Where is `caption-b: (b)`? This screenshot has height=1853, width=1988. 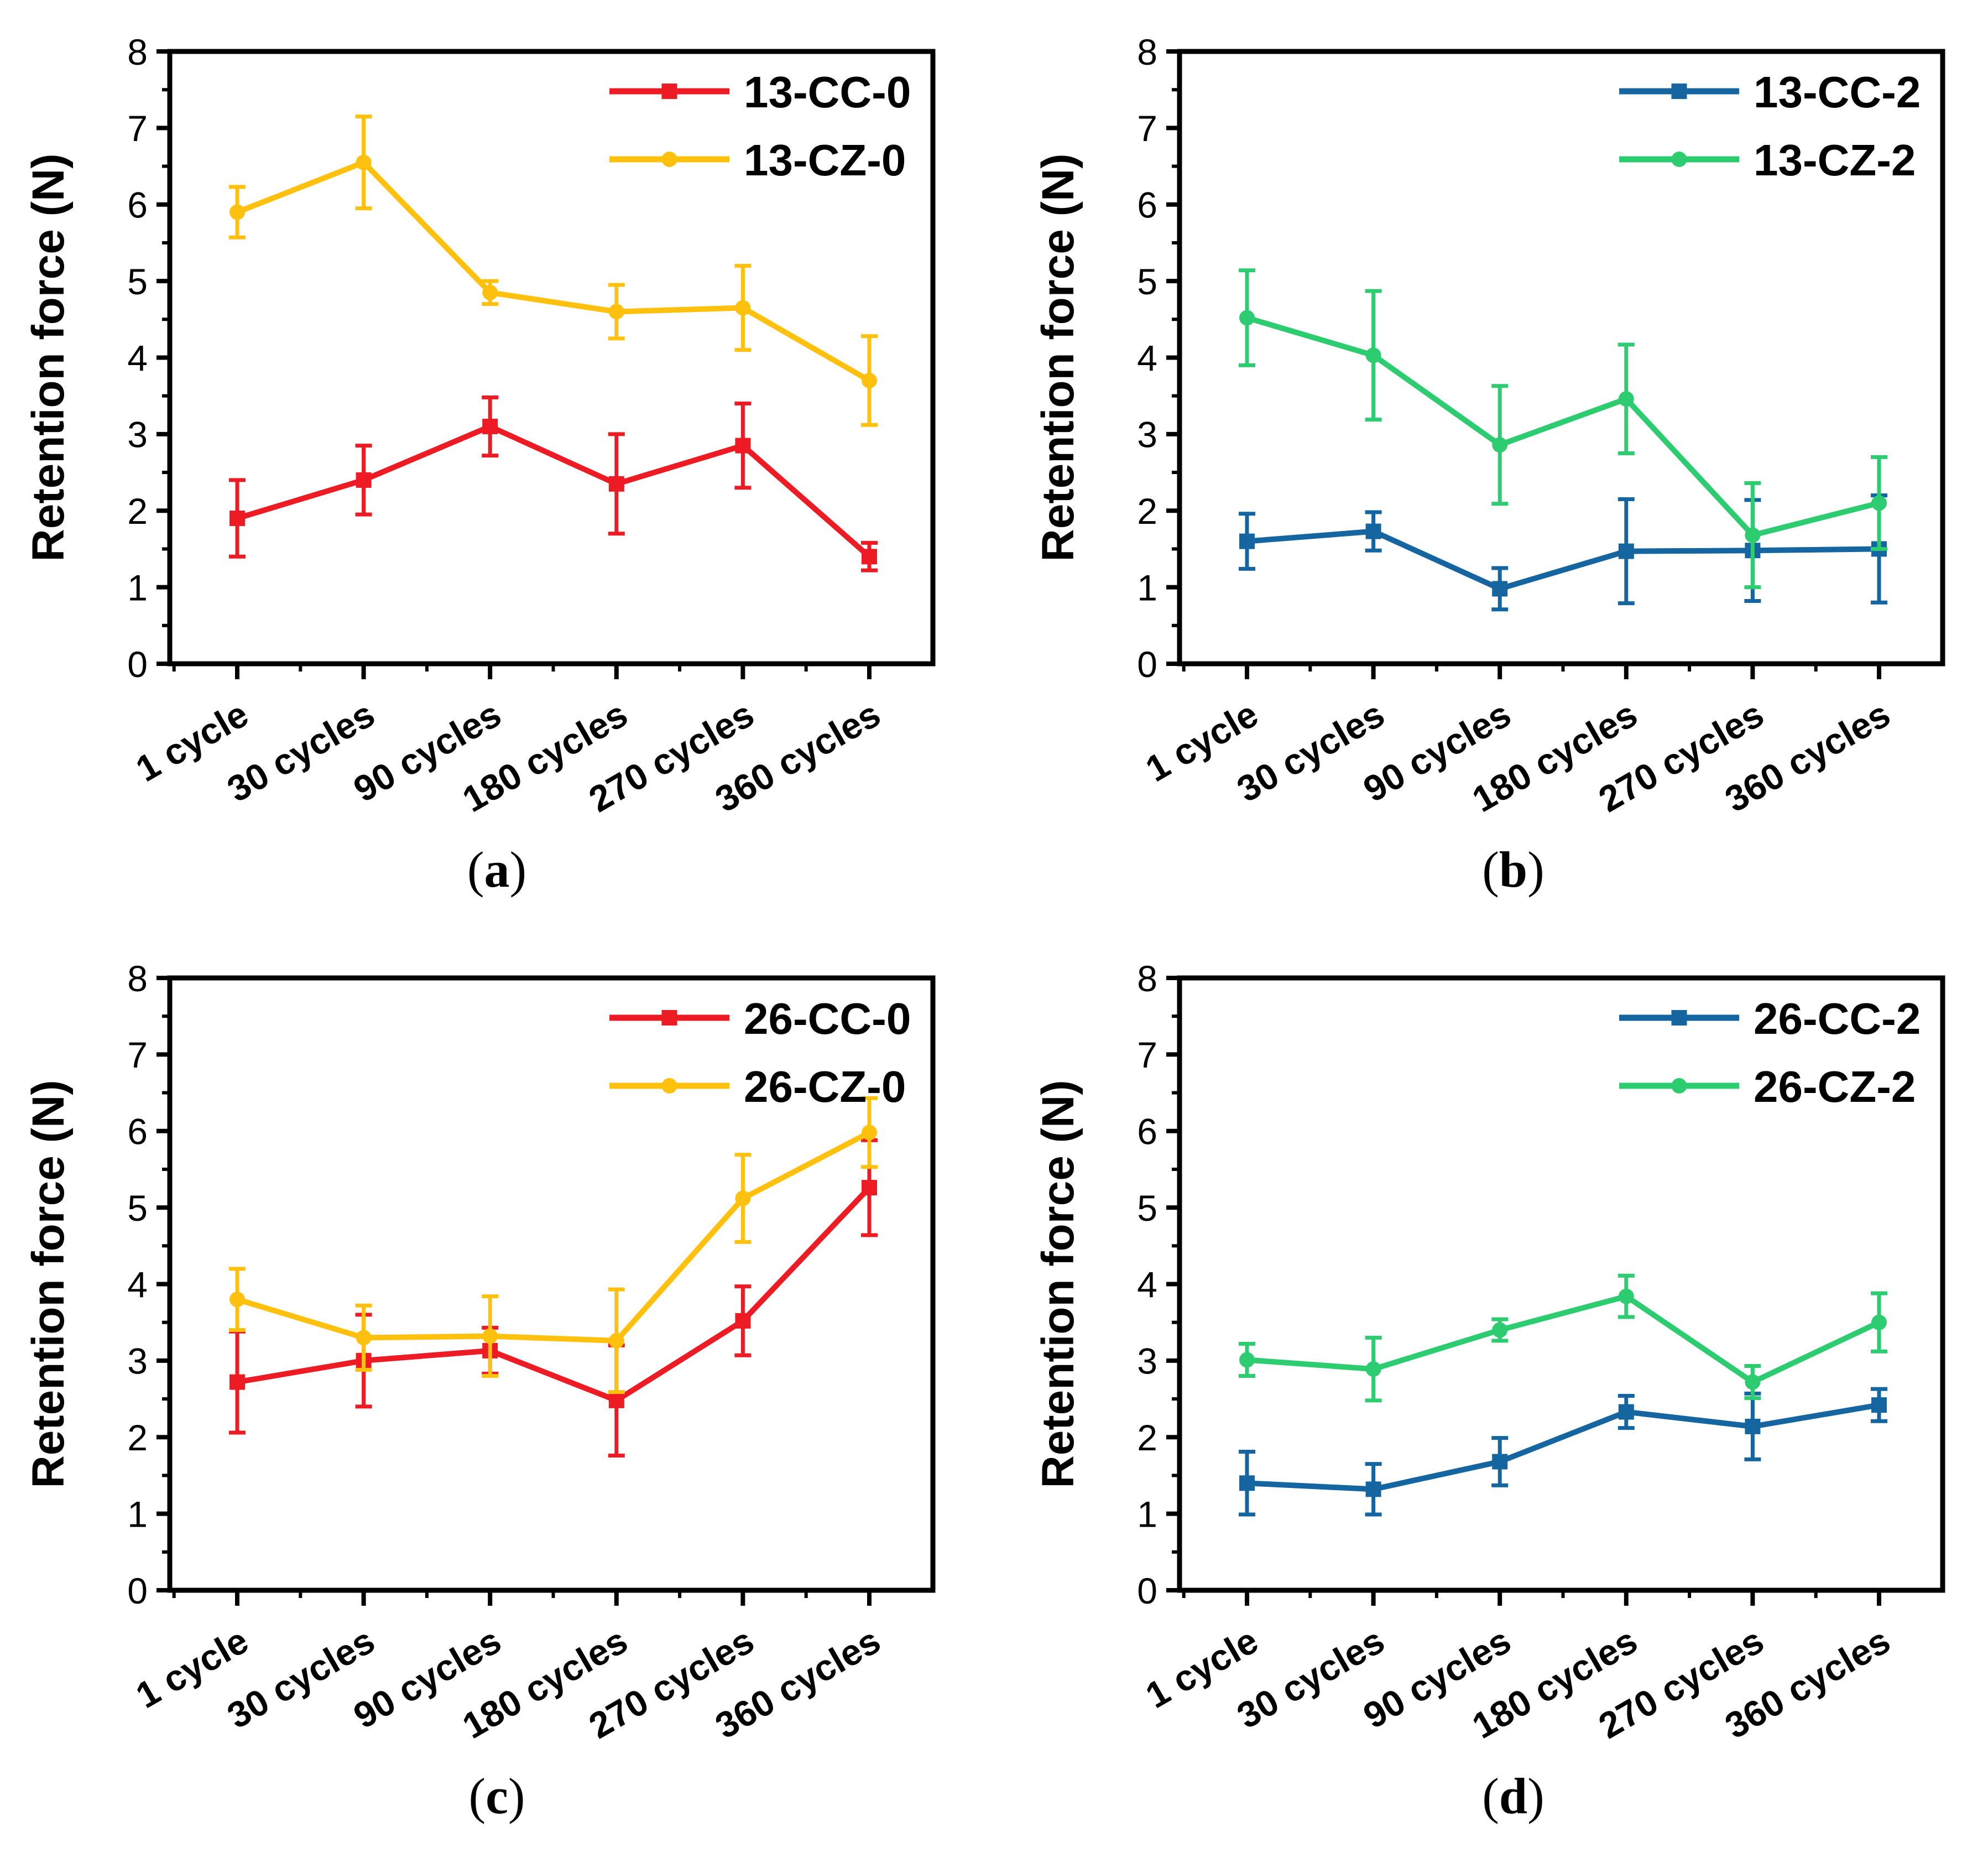 caption-b: (b) is located at coordinates (1502, 870).